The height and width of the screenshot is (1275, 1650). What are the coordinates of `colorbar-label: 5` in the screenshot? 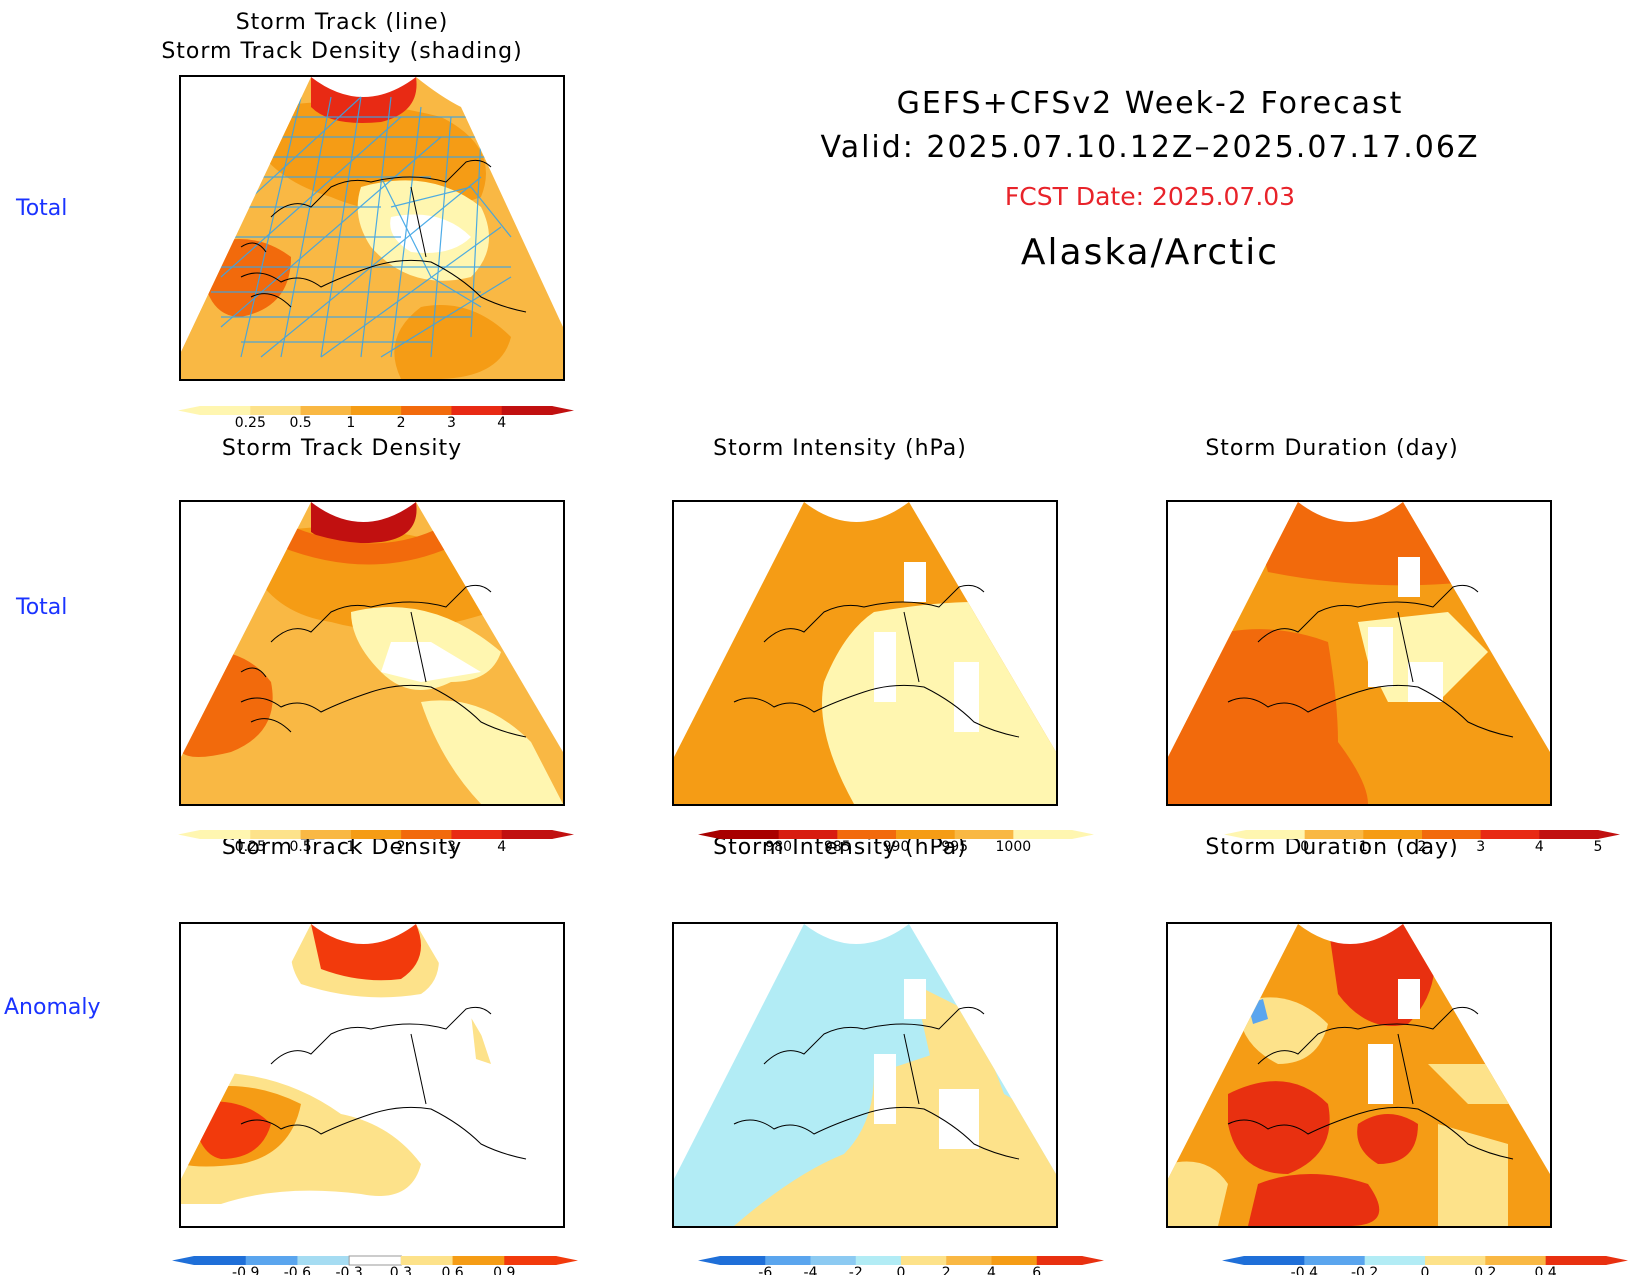 It's located at (1598, 847).